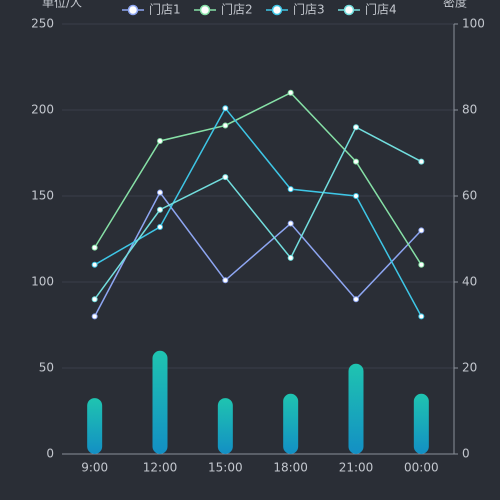  I want to click on y-tick-label: 50, so click(46, 368).